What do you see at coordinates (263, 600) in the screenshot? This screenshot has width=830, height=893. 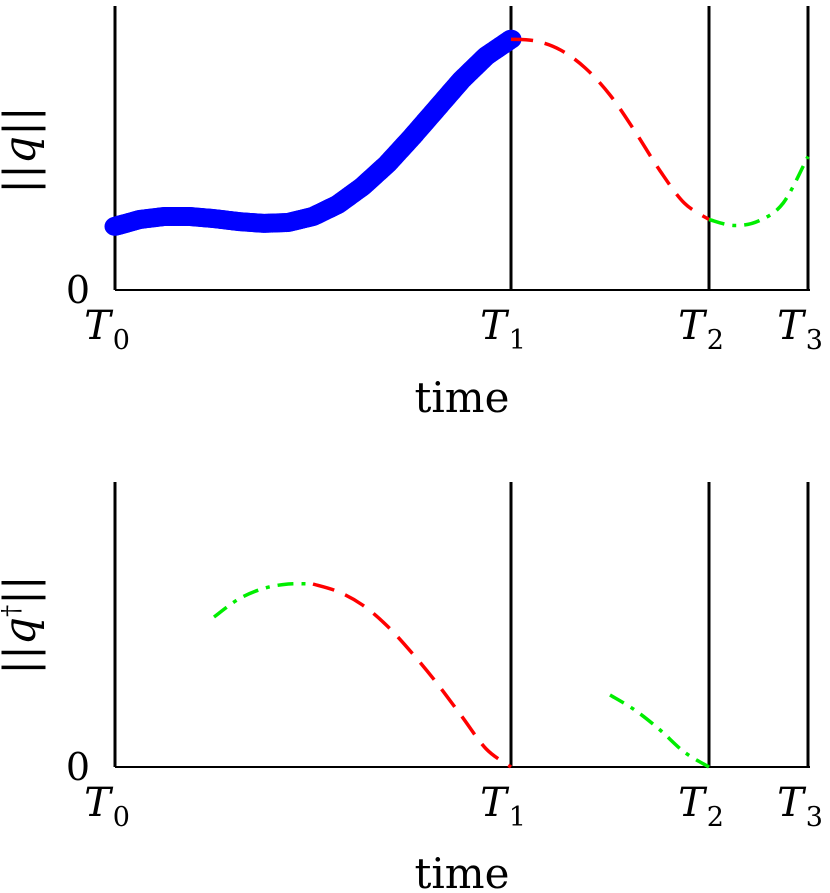 I see `series-0-line` at bounding box center [263, 600].